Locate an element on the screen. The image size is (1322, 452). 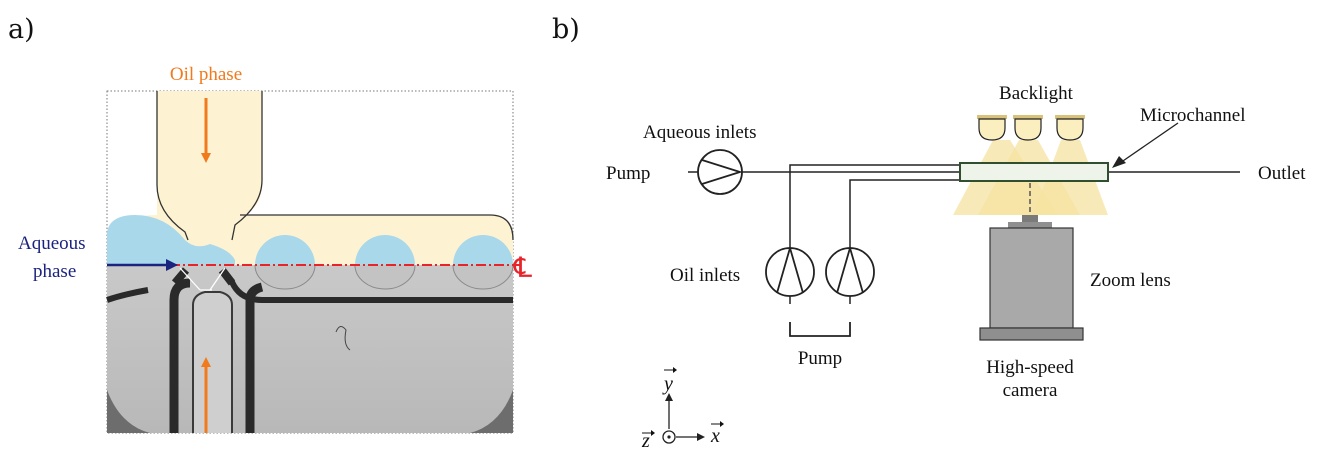
oil-region is located at coordinates (310, 178).